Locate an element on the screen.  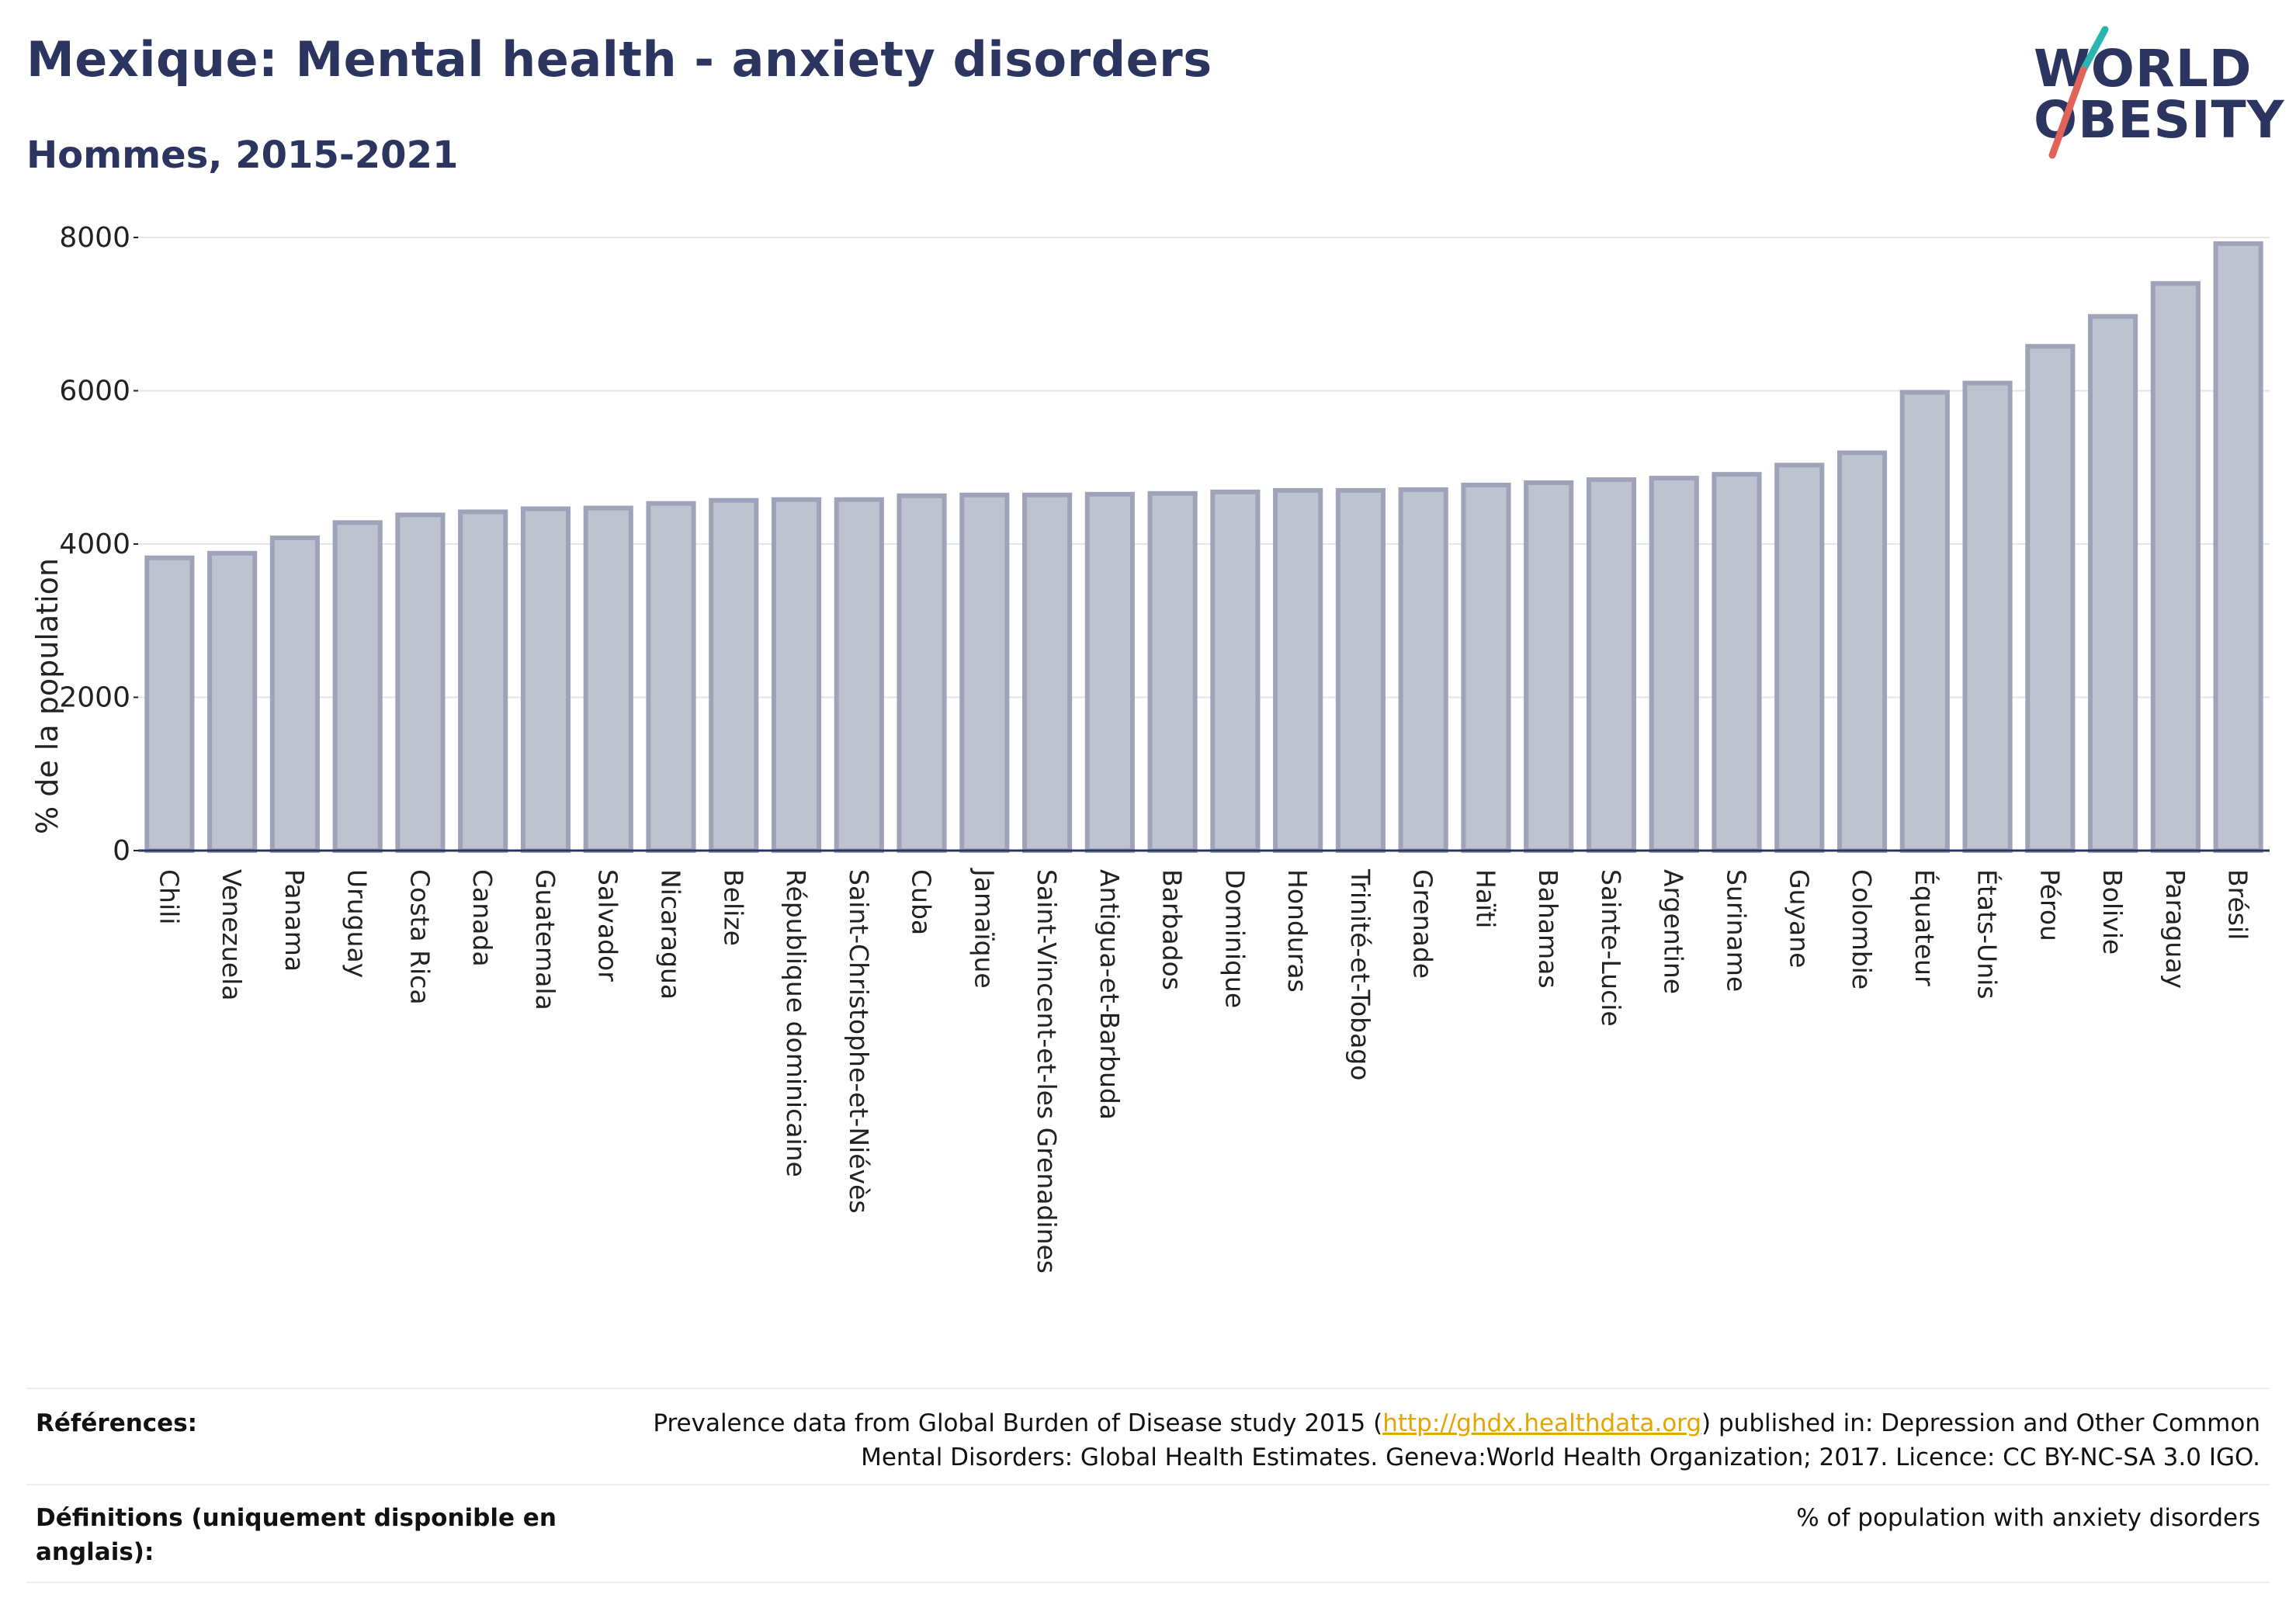
x-tick-label: Costa Rica is located at coordinates (420, 937).